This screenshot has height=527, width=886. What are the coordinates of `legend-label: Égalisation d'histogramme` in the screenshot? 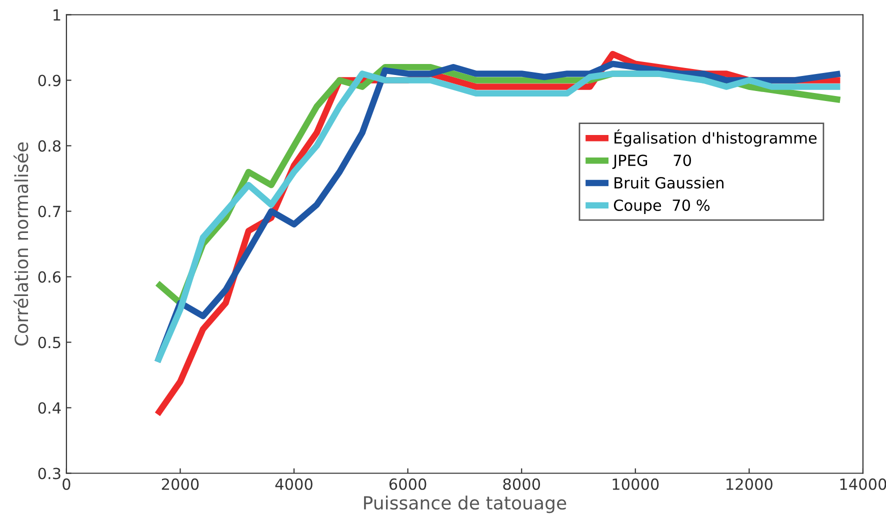 It's located at (715, 138).